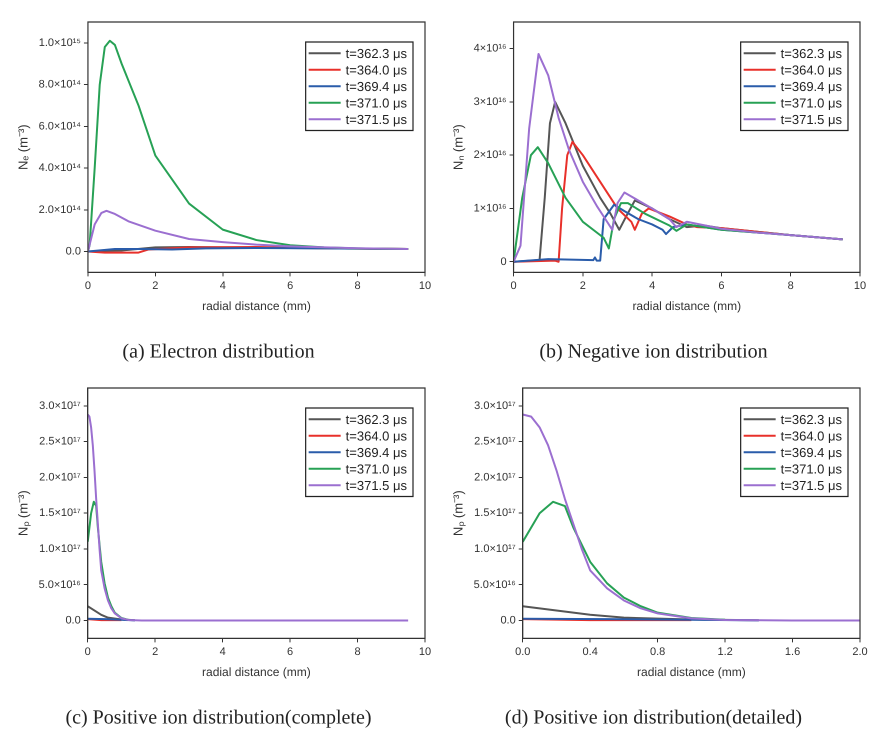  Describe the element at coordinates (490, 208) in the screenshot. I see `y-tick-label: 1×10¹⁶` at that location.